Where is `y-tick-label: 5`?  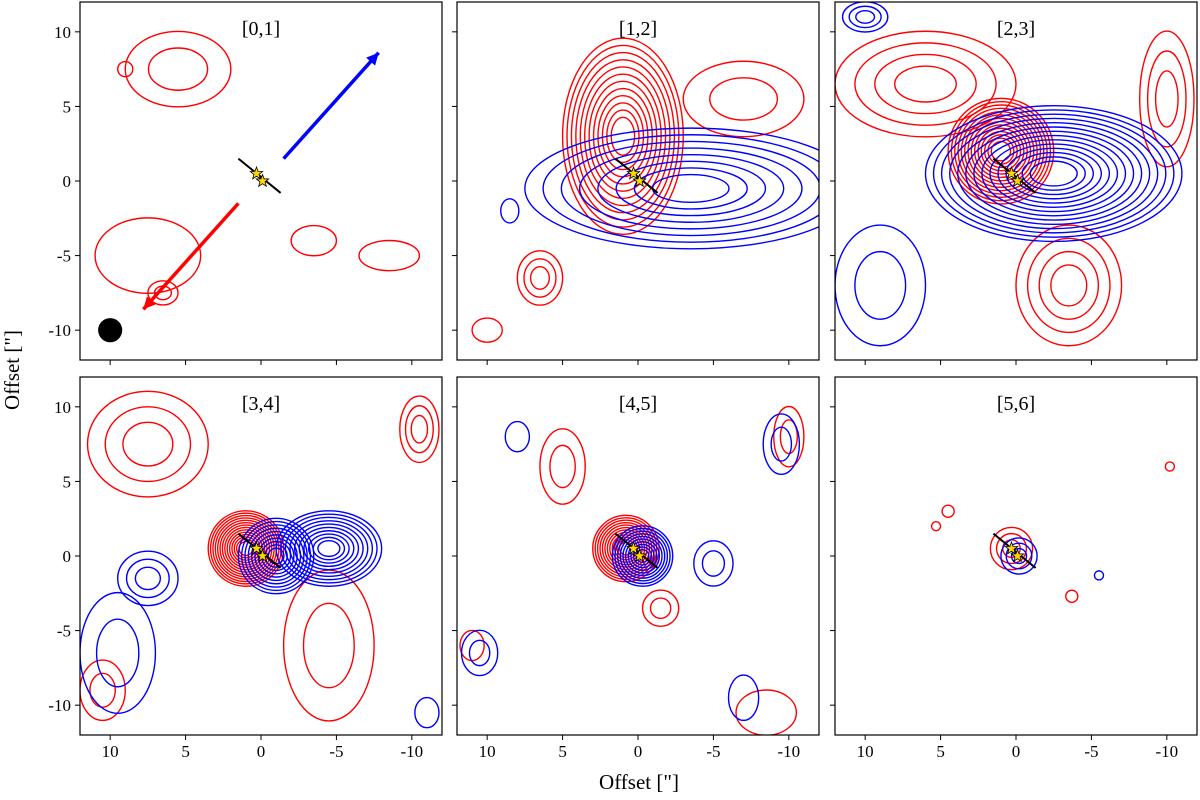
y-tick-label: 5 is located at coordinates (67, 481).